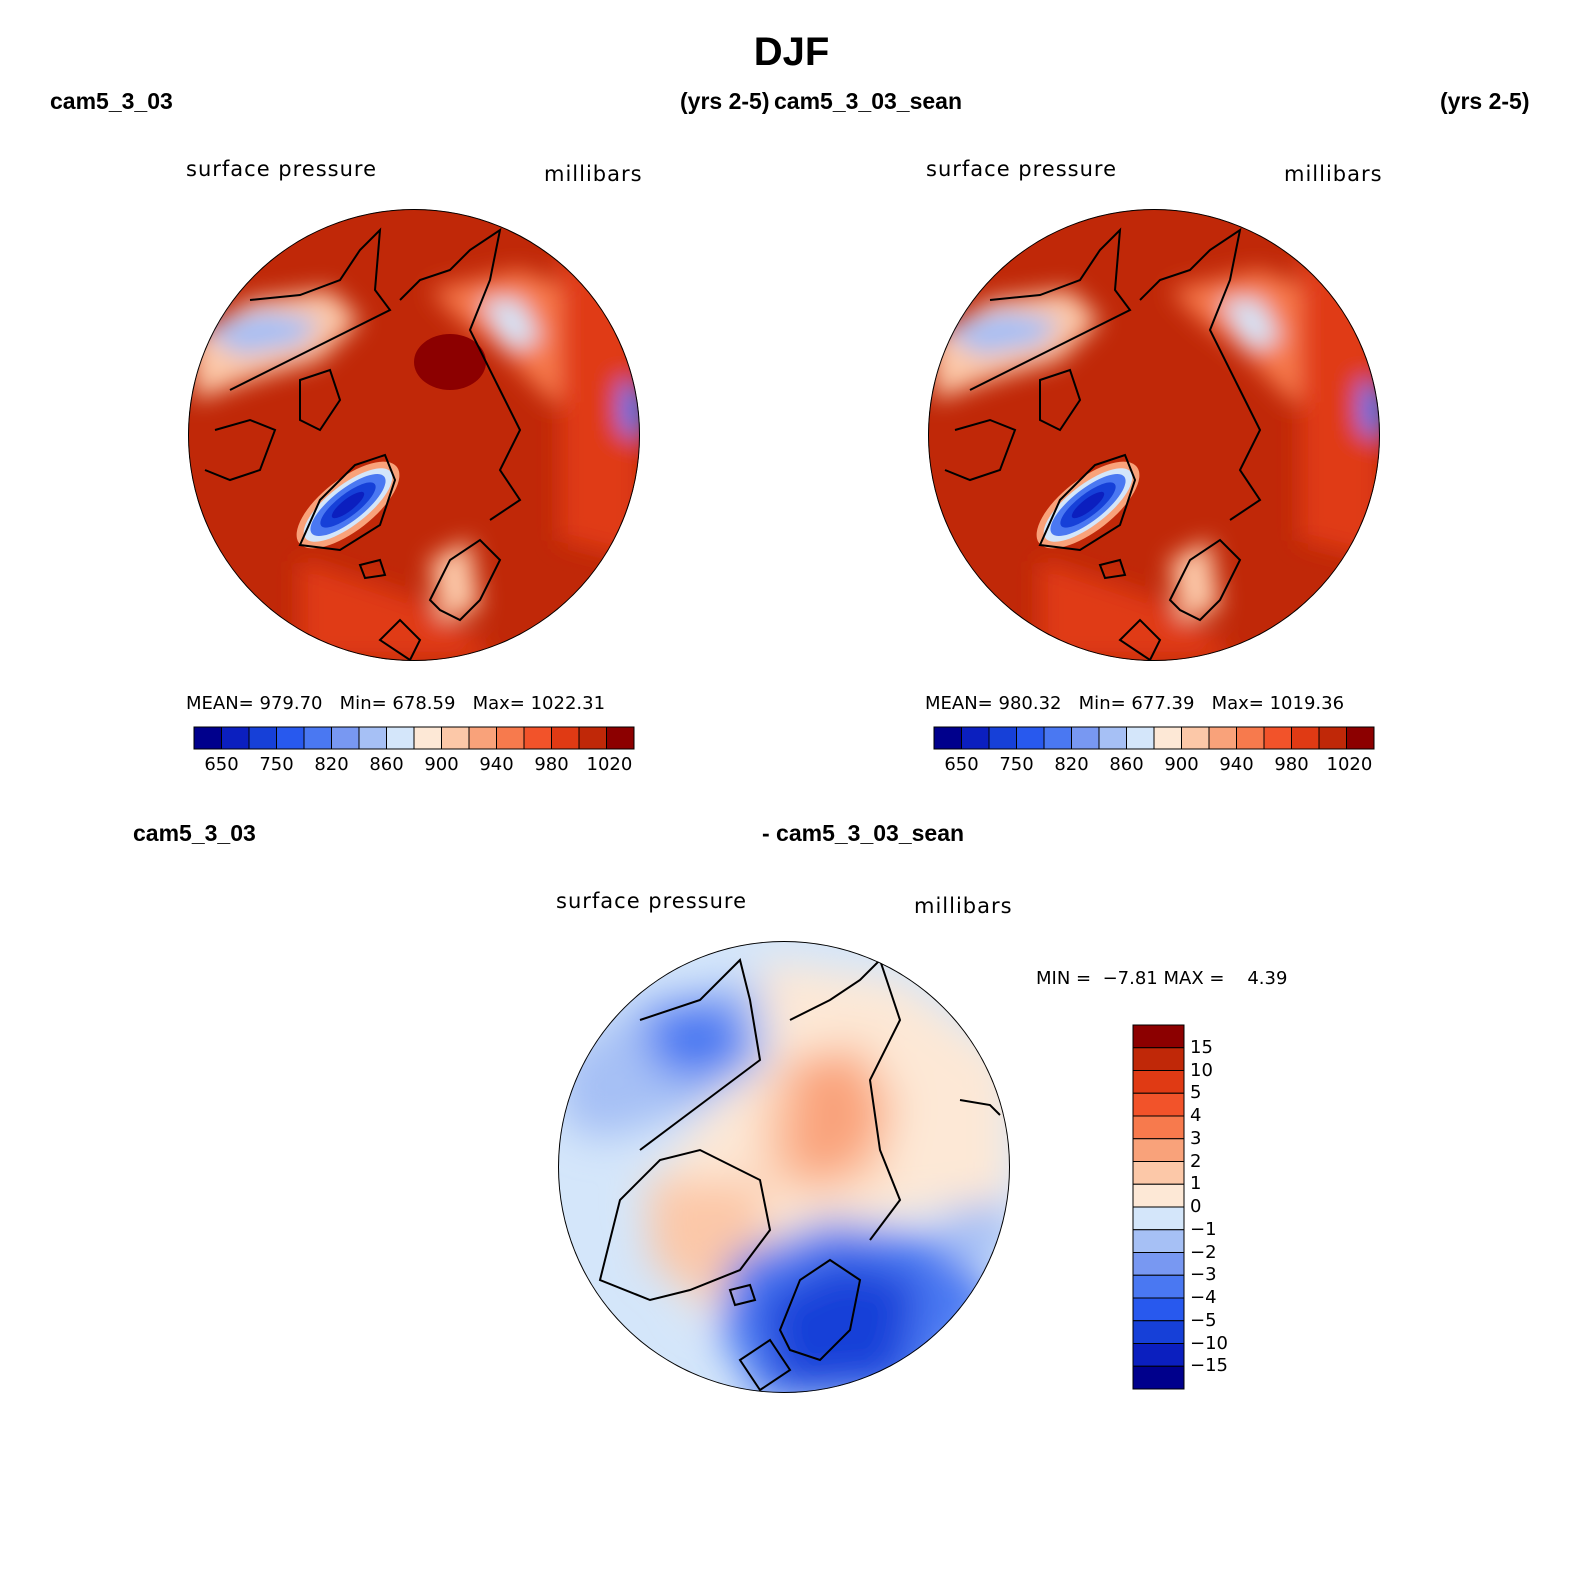 The width and height of the screenshot is (1583, 1583). Describe the element at coordinates (975, 1230) in the screenshot. I see `diff-east-negative` at that location.